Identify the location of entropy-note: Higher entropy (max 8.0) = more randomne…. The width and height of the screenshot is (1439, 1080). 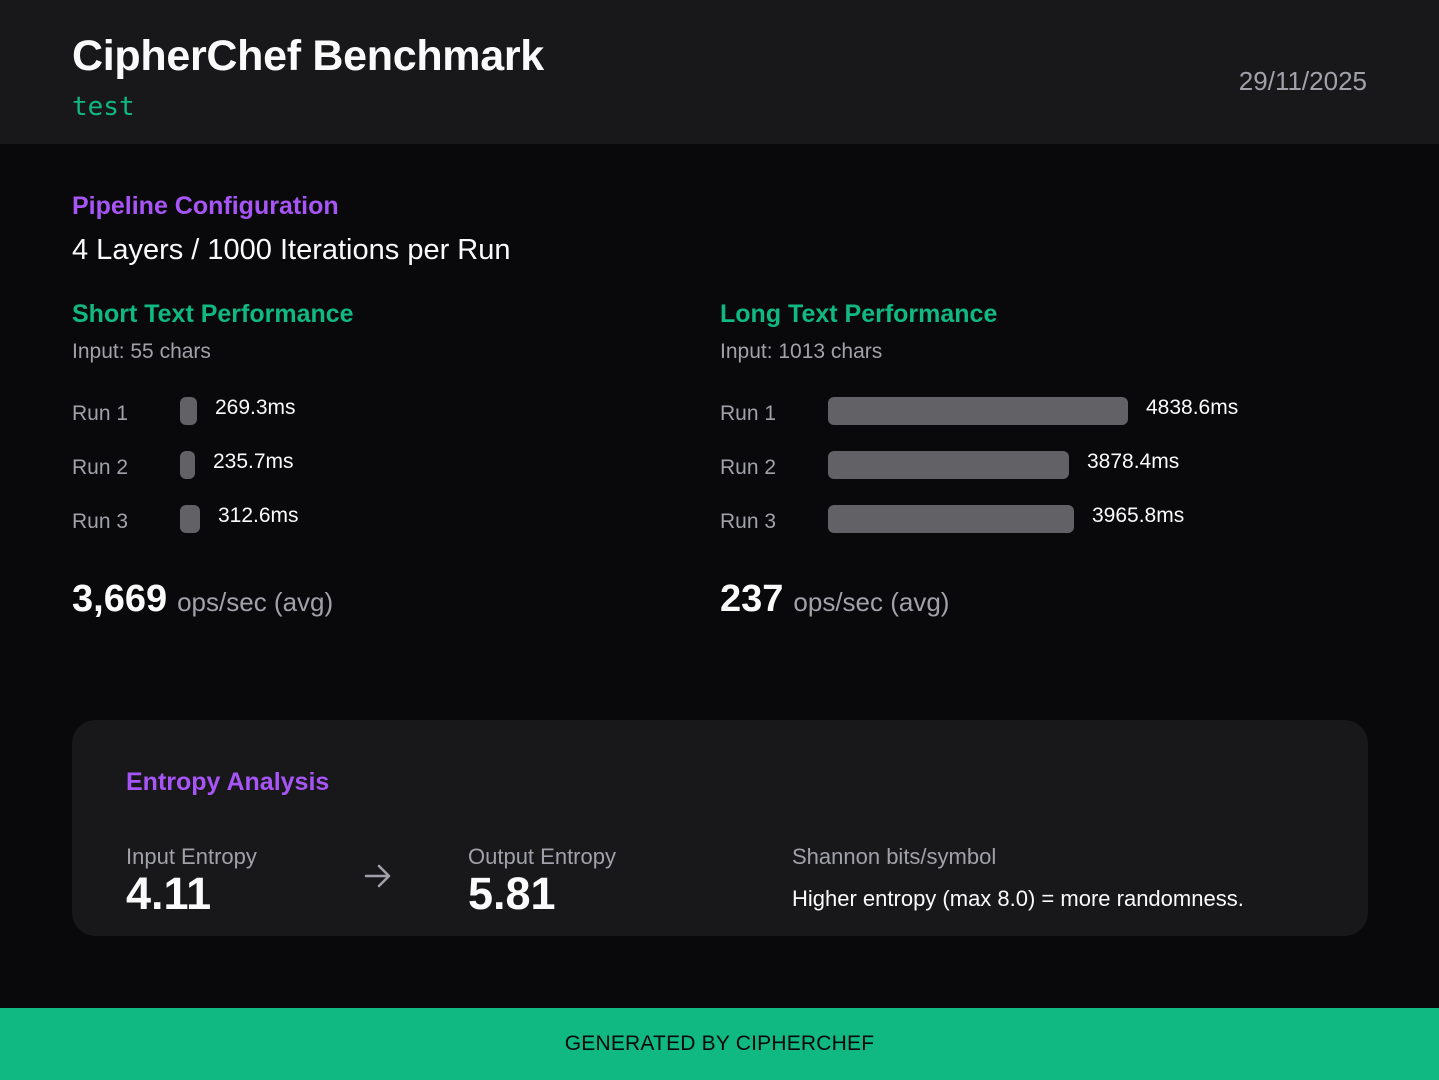
(1018, 898).